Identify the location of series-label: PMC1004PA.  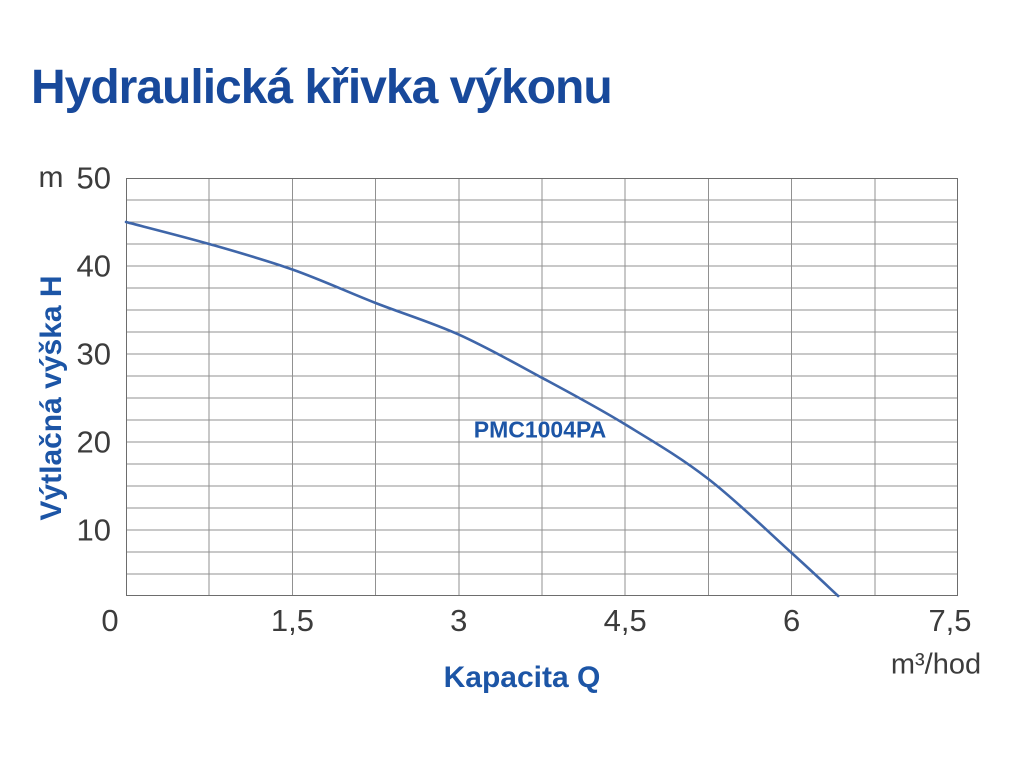
(540, 429).